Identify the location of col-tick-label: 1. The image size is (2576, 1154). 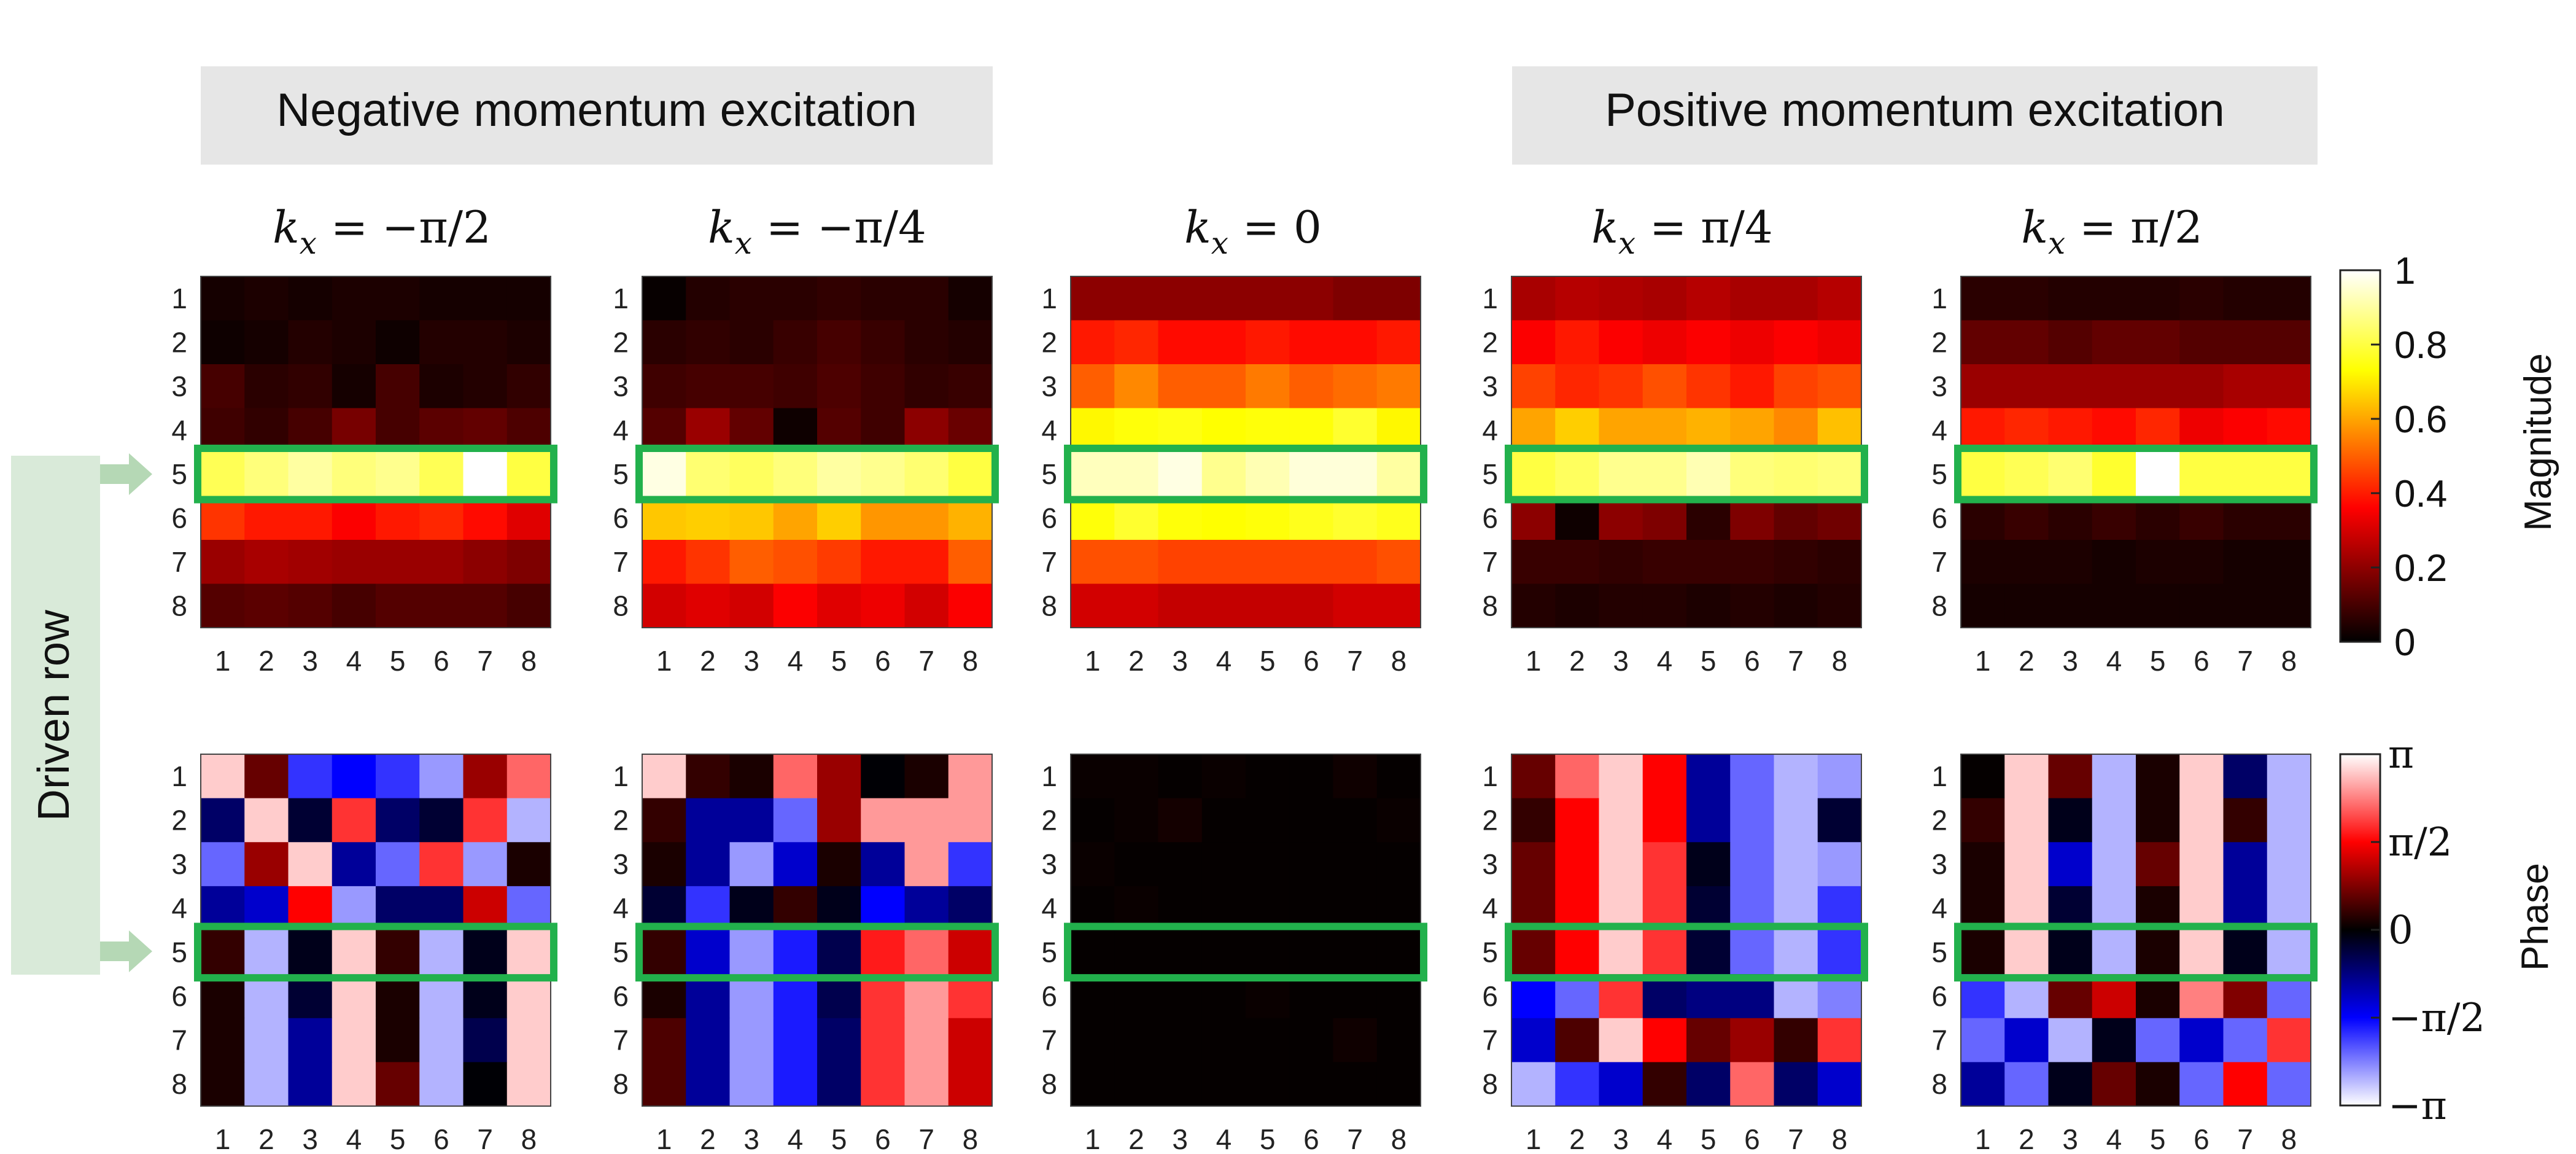
(223, 661).